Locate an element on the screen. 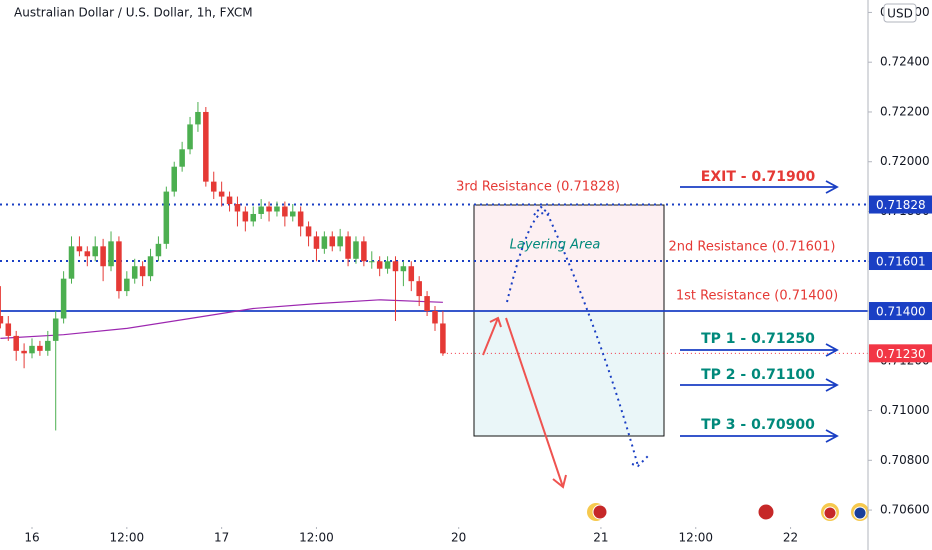  y-tick-label: 0.72400 is located at coordinates (905, 62).